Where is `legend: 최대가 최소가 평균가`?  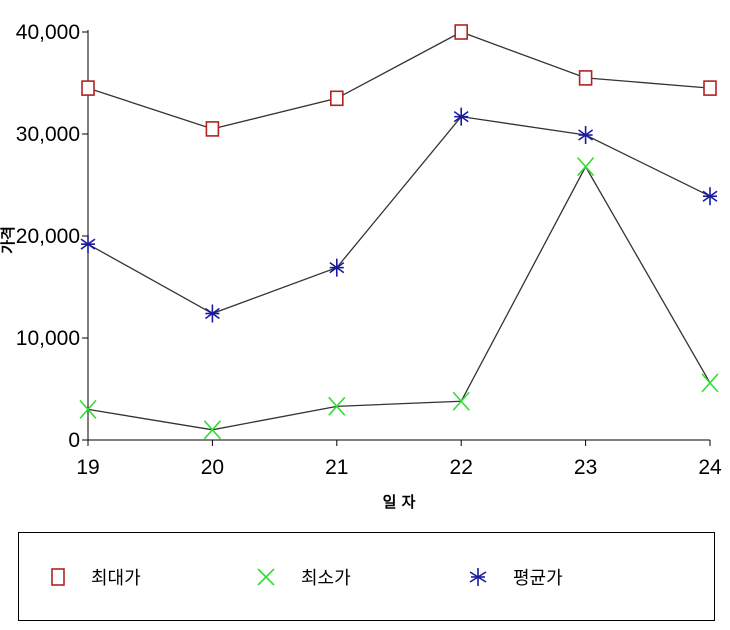
legend: 최대가 최소가 평균가 is located at coordinates (366, 576).